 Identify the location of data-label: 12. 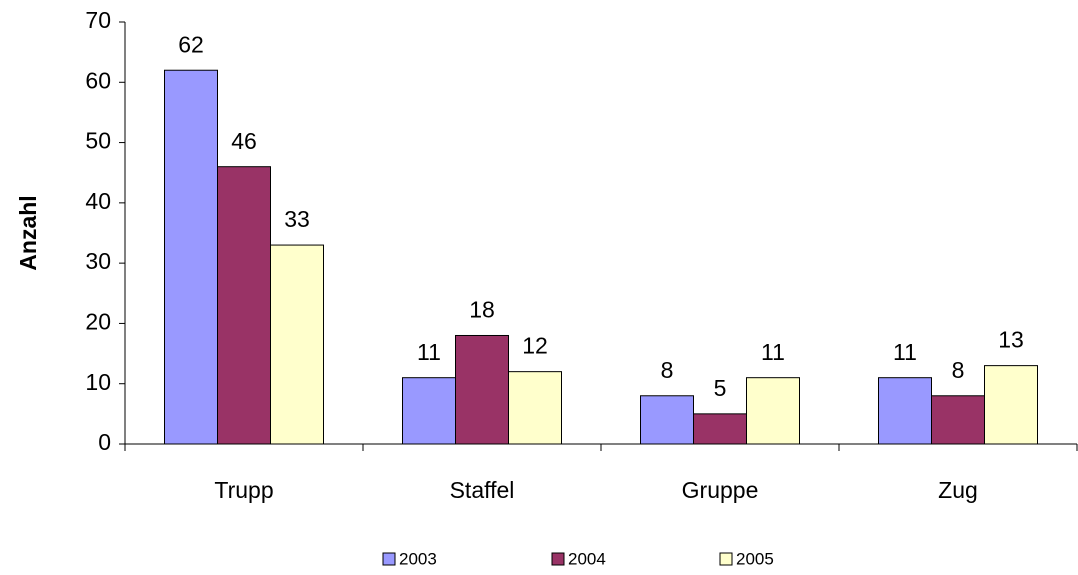
(535, 346).